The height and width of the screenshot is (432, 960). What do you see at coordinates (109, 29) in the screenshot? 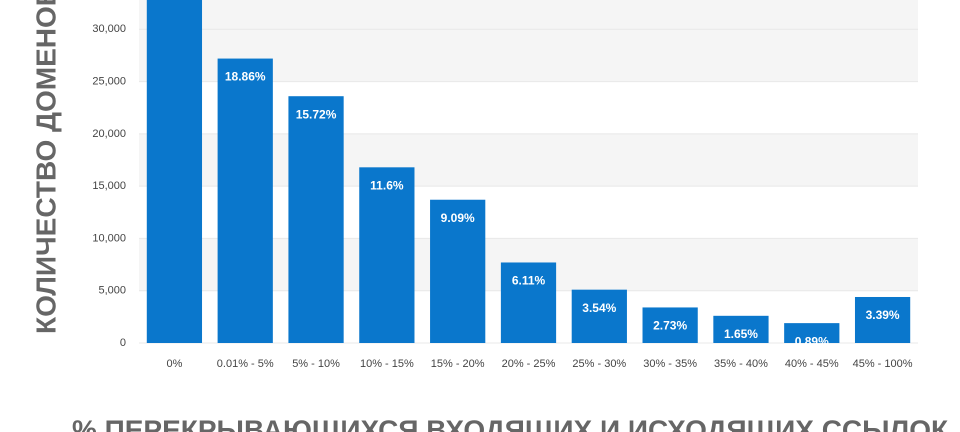
I see `y-tick-label: 30,000` at bounding box center [109, 29].